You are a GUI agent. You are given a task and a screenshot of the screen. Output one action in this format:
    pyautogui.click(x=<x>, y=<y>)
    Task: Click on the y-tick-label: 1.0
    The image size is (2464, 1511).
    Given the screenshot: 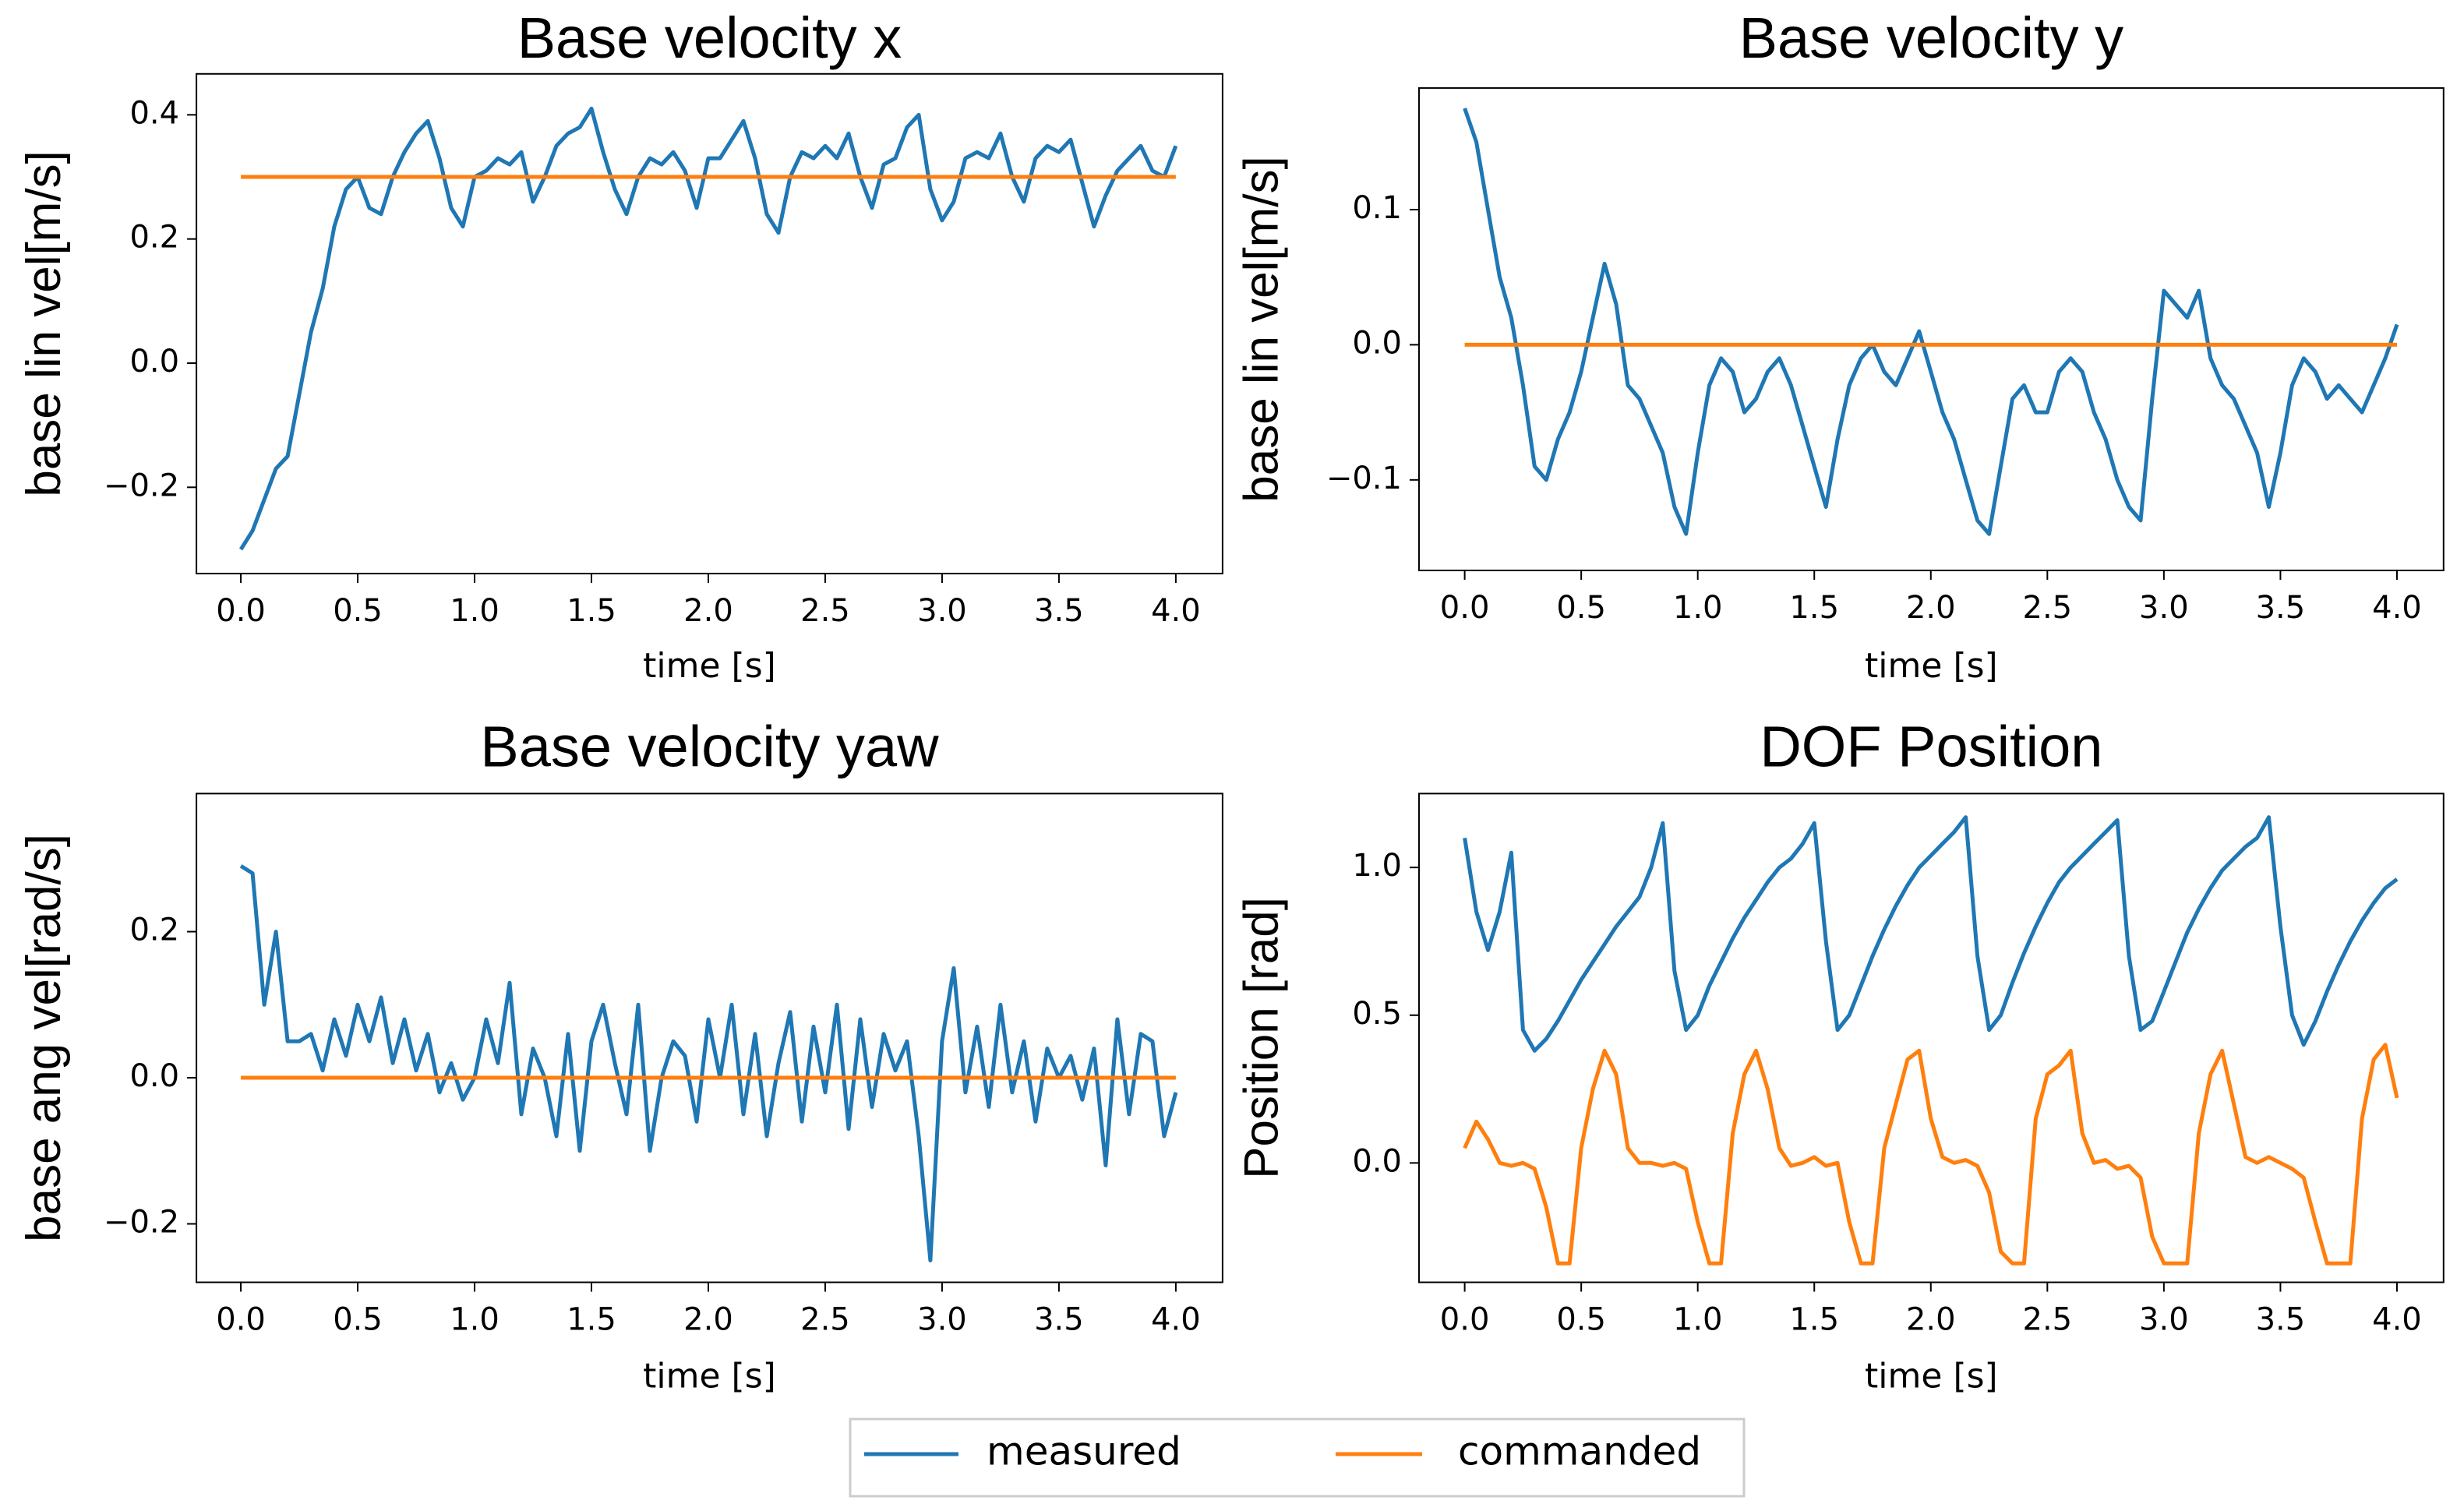 What is the action you would take?
    pyautogui.click(x=1377, y=866)
    